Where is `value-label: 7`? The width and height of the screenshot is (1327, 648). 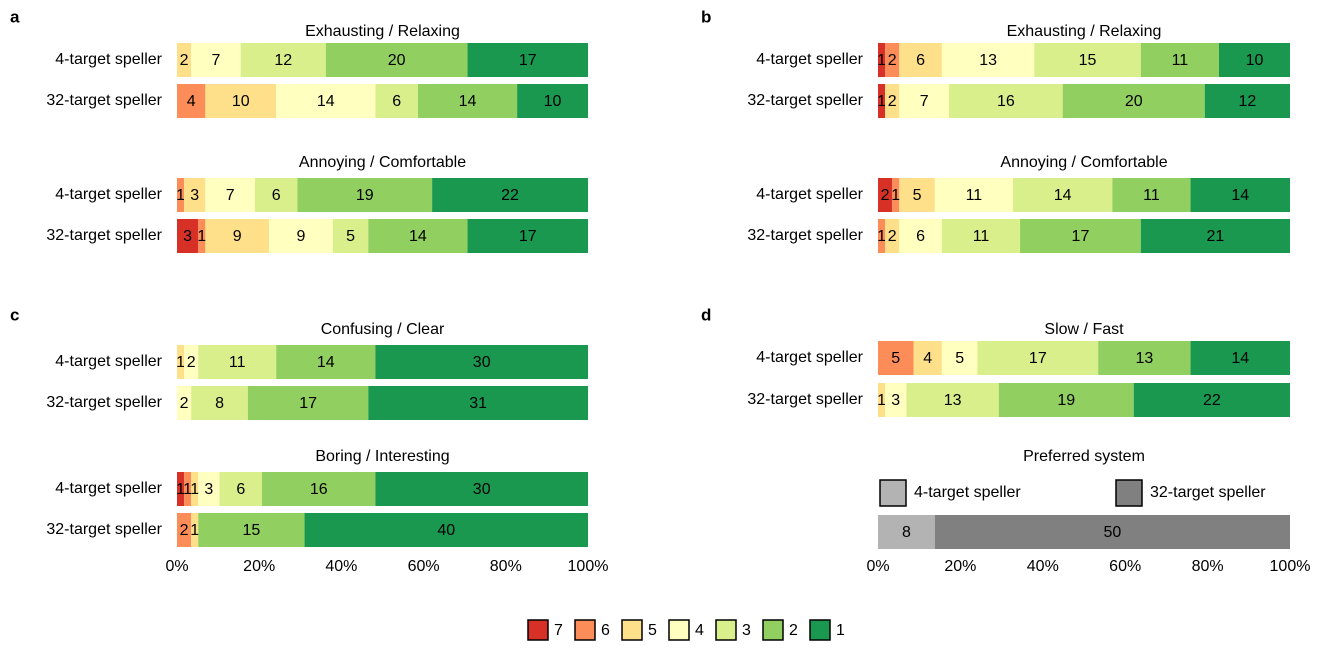
value-label: 7 is located at coordinates (924, 101).